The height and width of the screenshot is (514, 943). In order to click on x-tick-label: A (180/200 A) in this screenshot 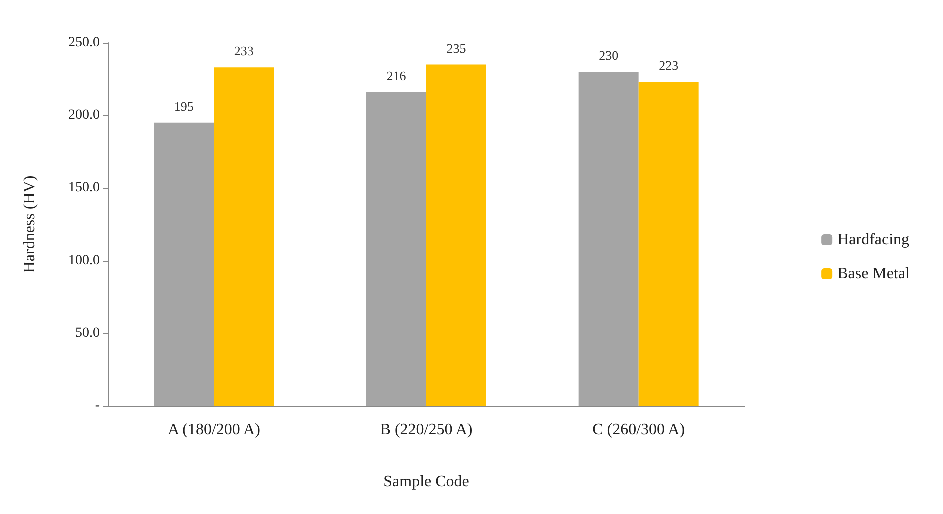, I will do `click(214, 430)`.